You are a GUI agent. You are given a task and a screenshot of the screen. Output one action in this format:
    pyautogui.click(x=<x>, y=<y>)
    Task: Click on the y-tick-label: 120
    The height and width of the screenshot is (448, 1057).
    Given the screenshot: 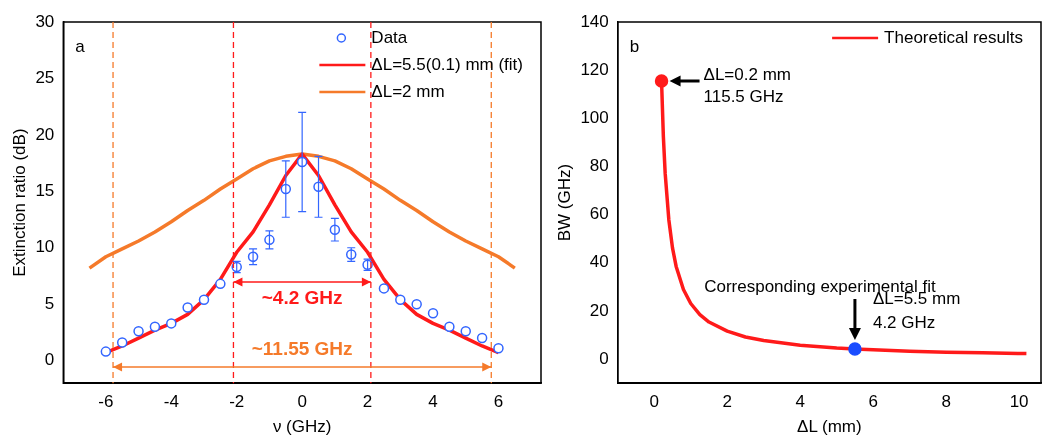 What is the action you would take?
    pyautogui.click(x=594, y=69)
    